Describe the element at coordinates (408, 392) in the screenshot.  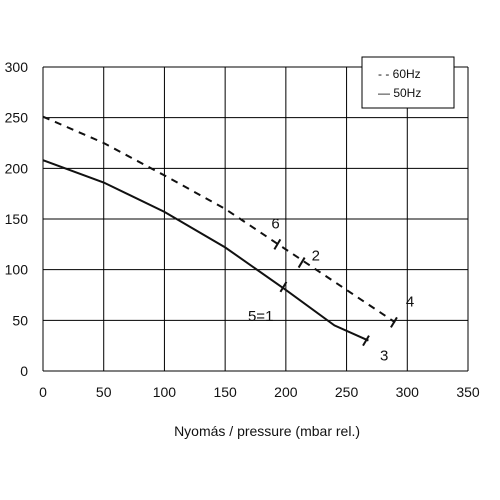
I see `x-tick-label: 300` at that location.